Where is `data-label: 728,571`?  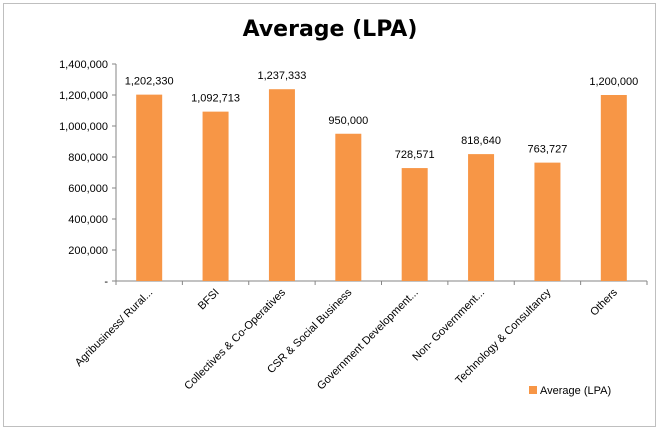 data-label: 728,571 is located at coordinates (415, 155).